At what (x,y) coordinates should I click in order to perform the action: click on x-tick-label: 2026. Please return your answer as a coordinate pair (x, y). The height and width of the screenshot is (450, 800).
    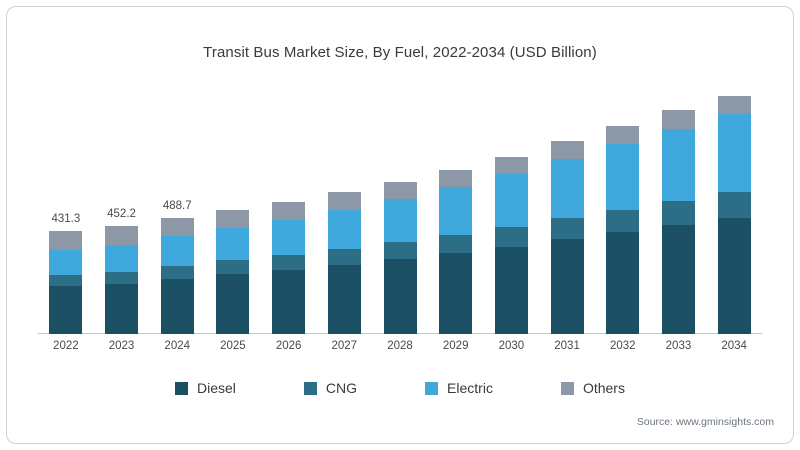
    Looking at the image, I should click on (288, 346).